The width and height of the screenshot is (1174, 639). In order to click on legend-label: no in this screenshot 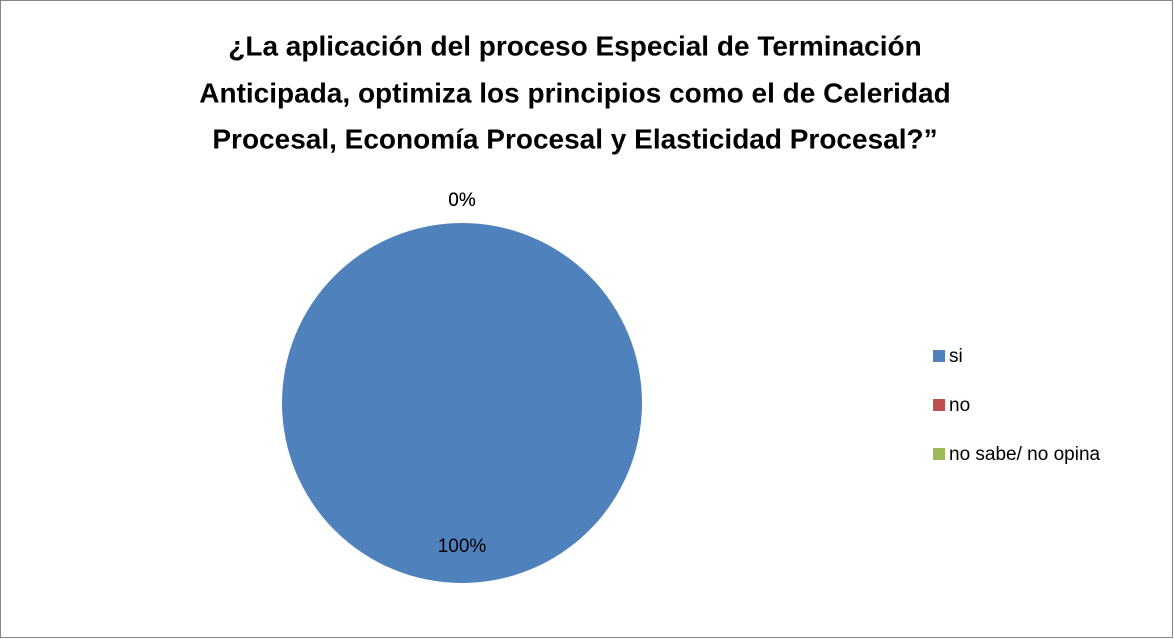, I will do `click(959, 405)`.